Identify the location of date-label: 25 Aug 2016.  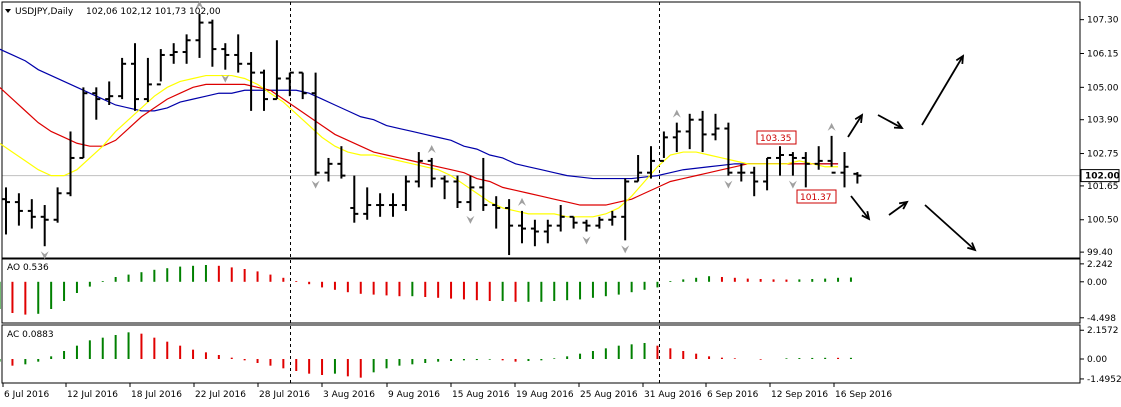
(609, 395).